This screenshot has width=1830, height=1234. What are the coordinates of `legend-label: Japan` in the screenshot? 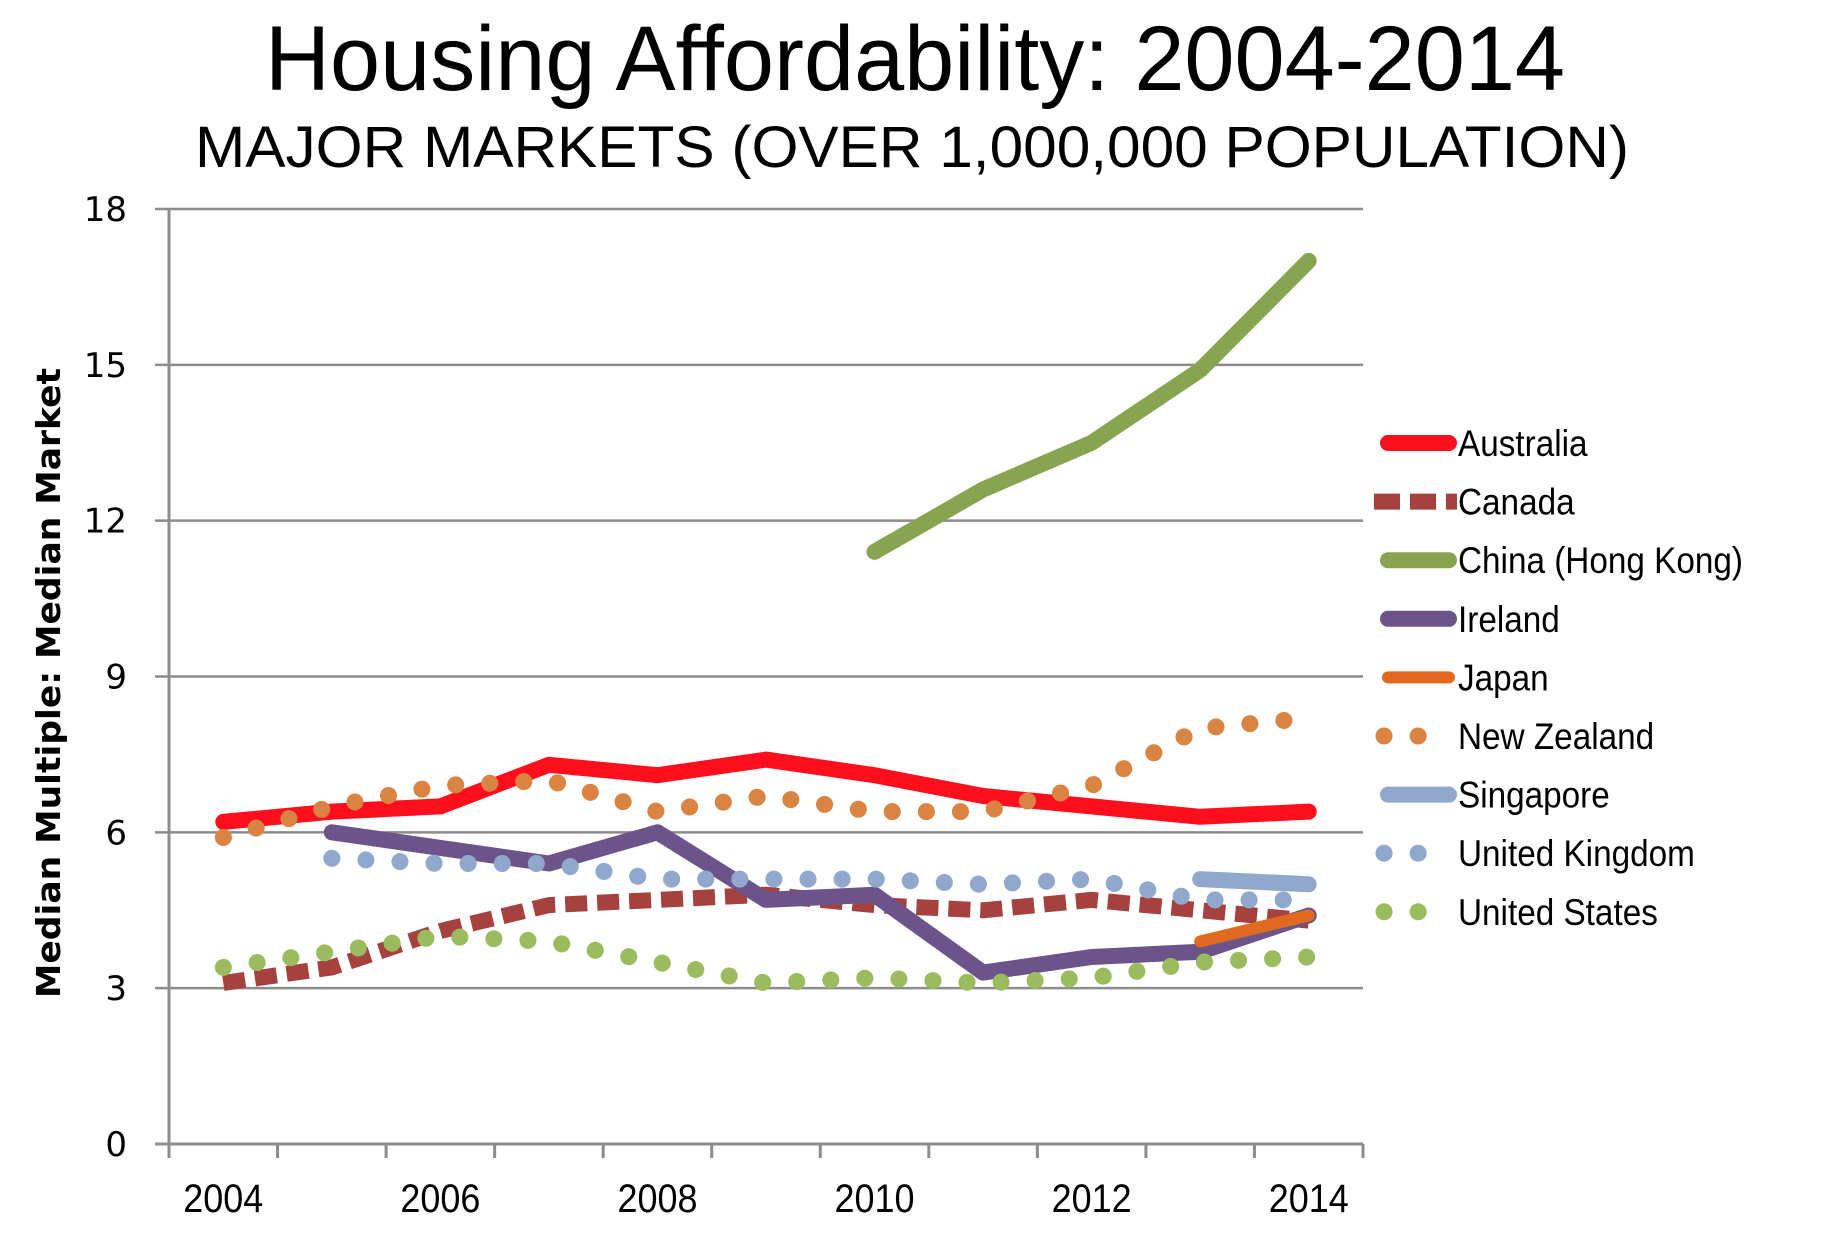 It's located at (1503, 678).